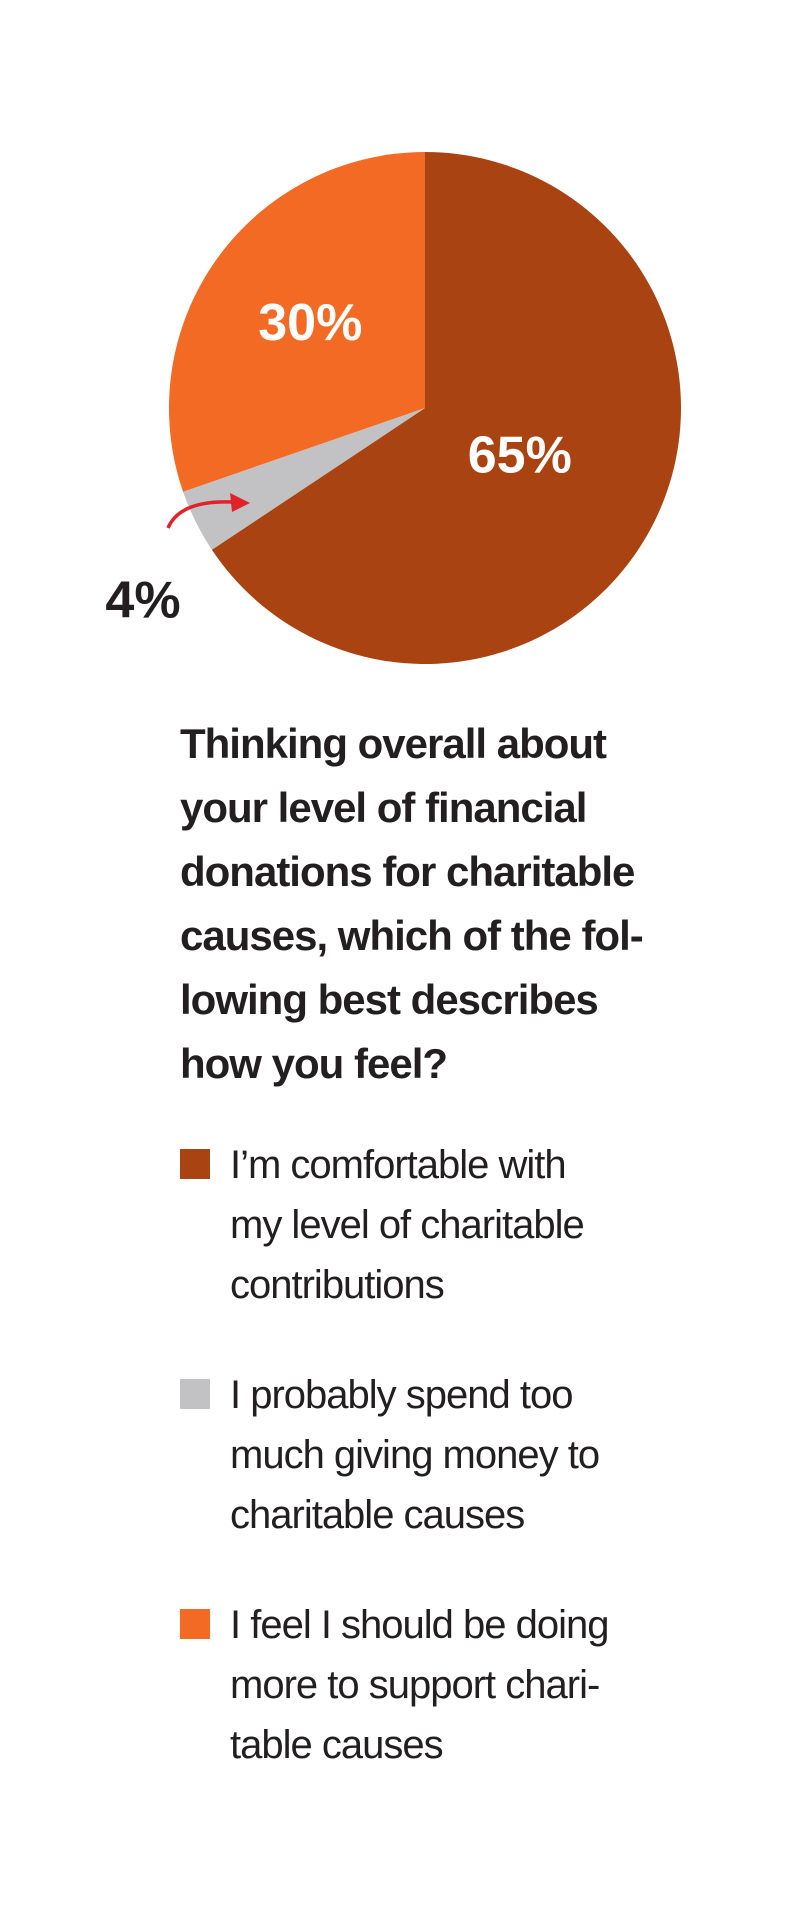  Describe the element at coordinates (520, 456) in the screenshot. I see `pie-label-comfortable: 65%` at that location.